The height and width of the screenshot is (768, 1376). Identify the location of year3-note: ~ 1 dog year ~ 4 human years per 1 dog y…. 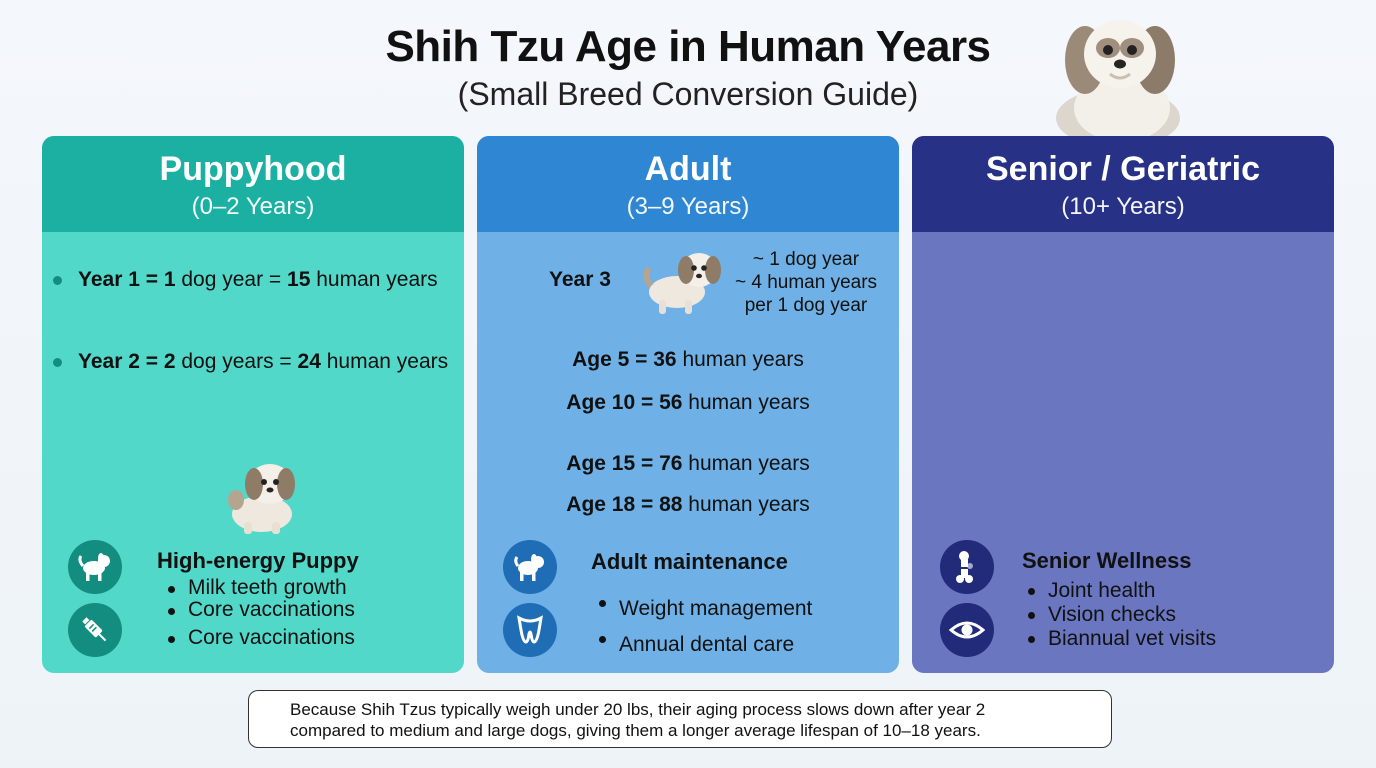
(806, 282).